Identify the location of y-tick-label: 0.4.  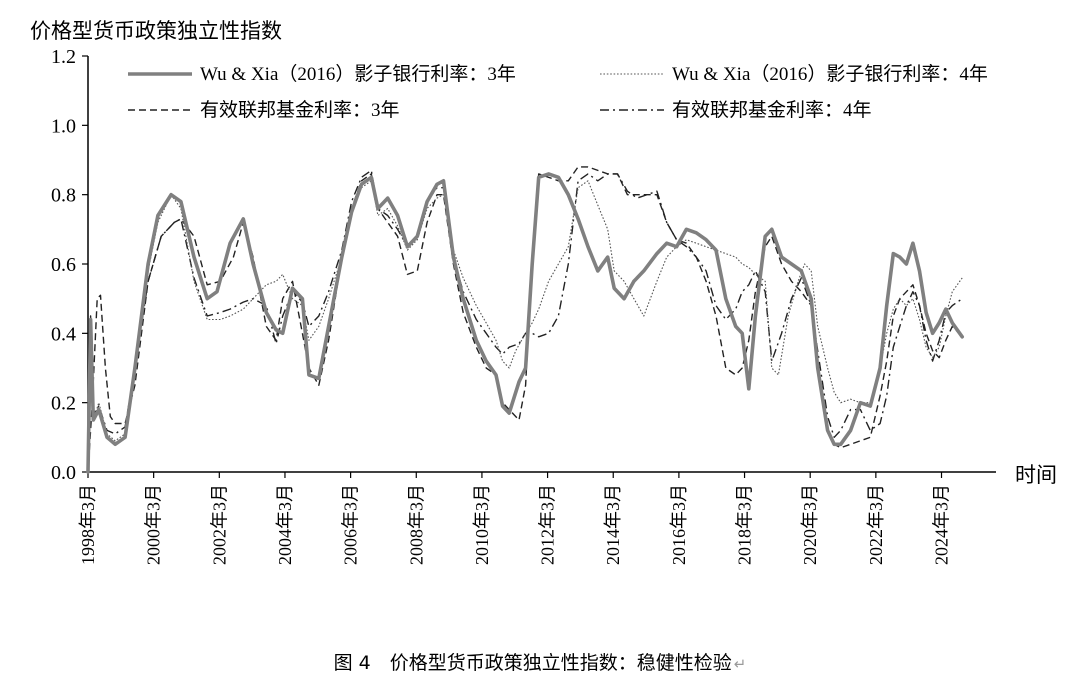
(63, 334).